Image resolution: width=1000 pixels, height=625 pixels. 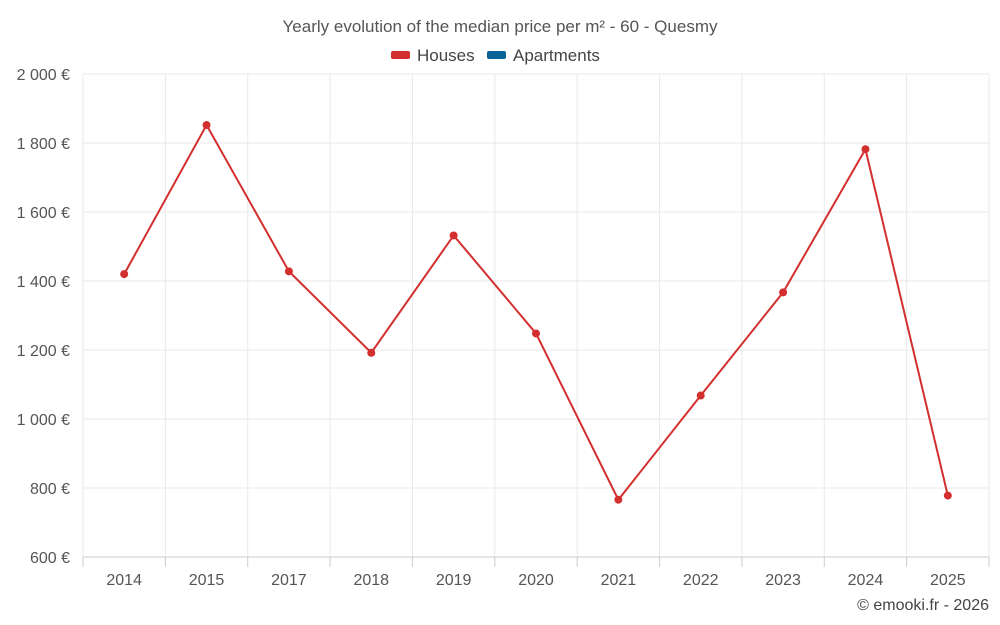 I want to click on legend-item-houses: Houses, so click(x=433, y=55).